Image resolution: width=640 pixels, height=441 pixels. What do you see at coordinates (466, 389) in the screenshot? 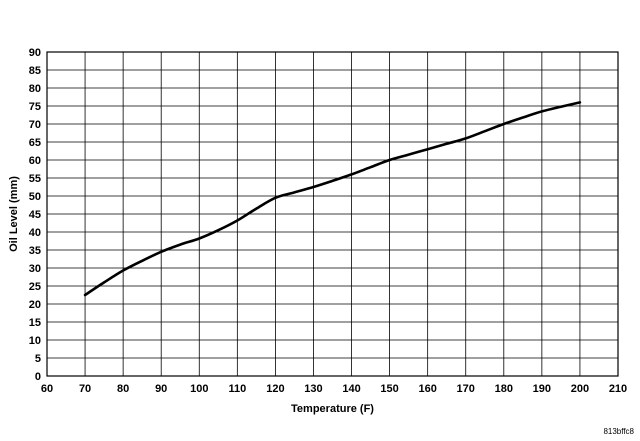
I see `x-tick-label: 170` at bounding box center [466, 389].